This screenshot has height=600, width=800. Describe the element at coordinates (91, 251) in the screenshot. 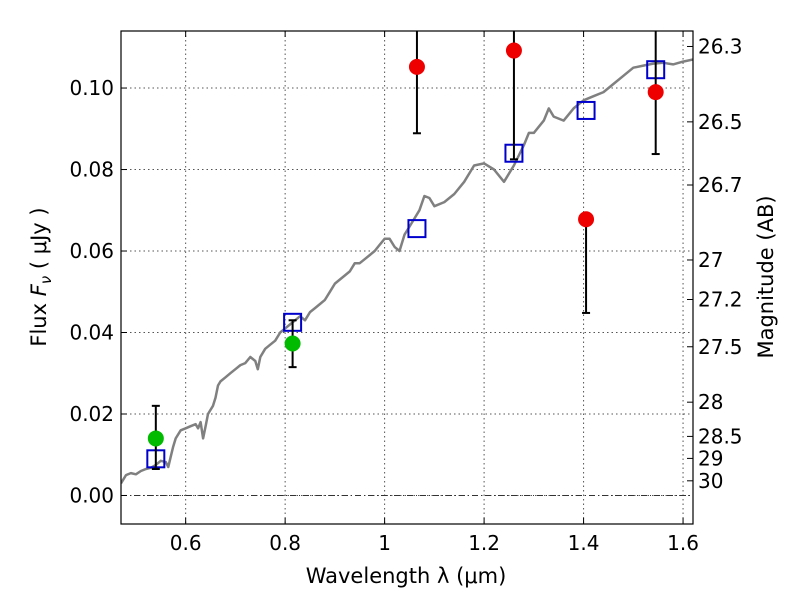

I see `y-tick-label: 0.06` at that location.